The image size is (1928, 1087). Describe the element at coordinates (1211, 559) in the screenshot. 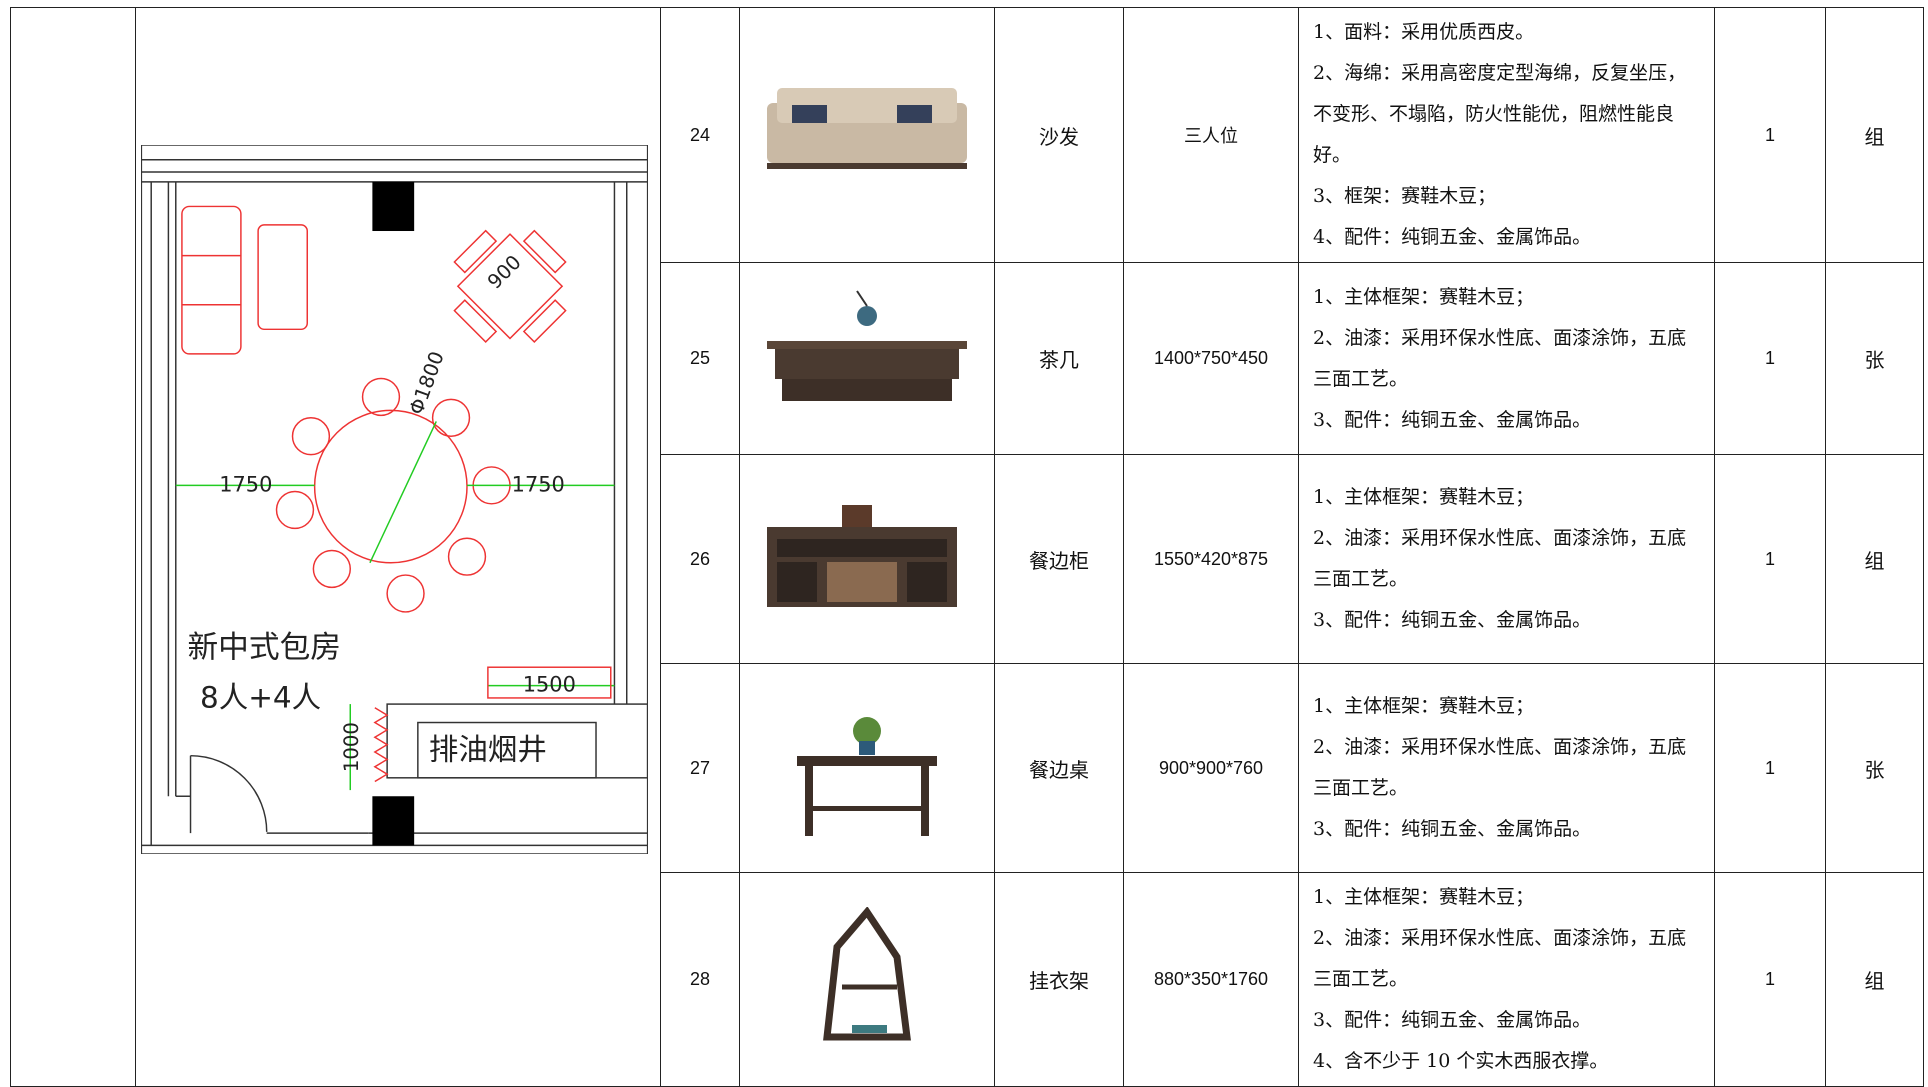

I see `item-spec: 1550*420*875` at that location.